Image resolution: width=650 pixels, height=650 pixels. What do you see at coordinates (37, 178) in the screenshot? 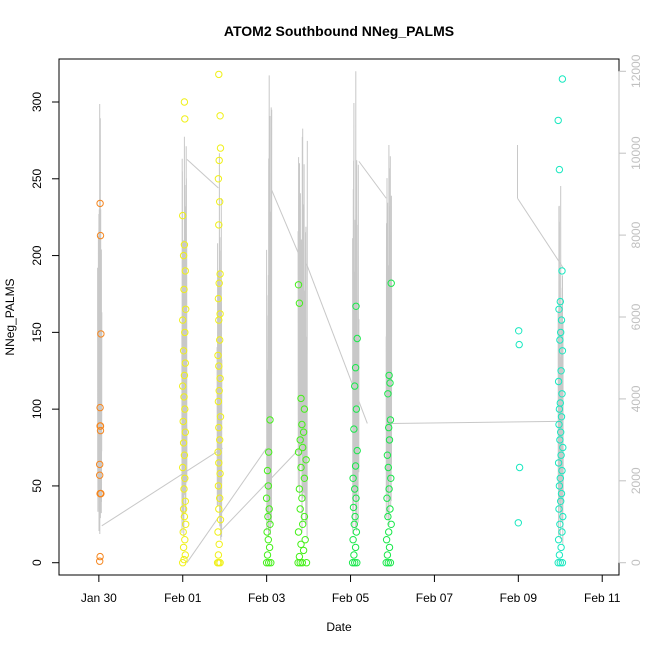
I see `y-tick-label: 250` at bounding box center [37, 178].